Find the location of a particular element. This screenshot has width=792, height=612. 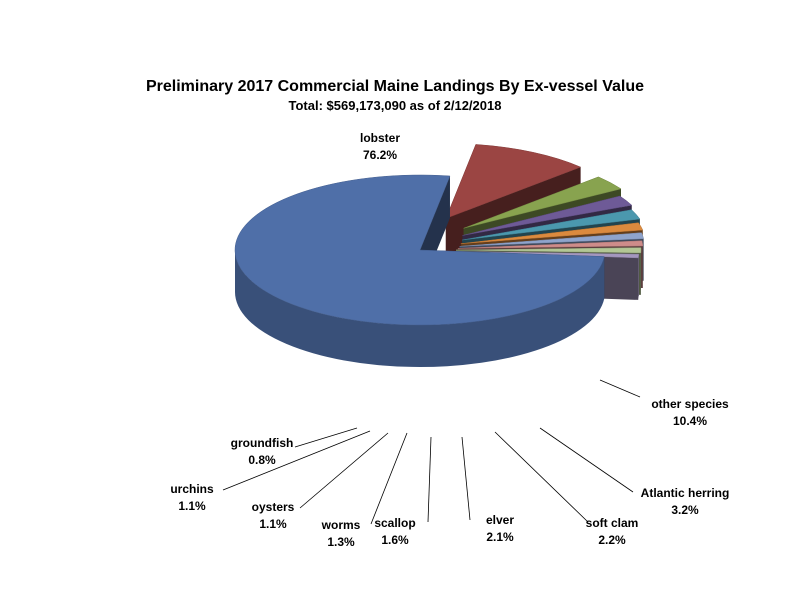

slice-value-worms: 1.3% is located at coordinates (341, 542).